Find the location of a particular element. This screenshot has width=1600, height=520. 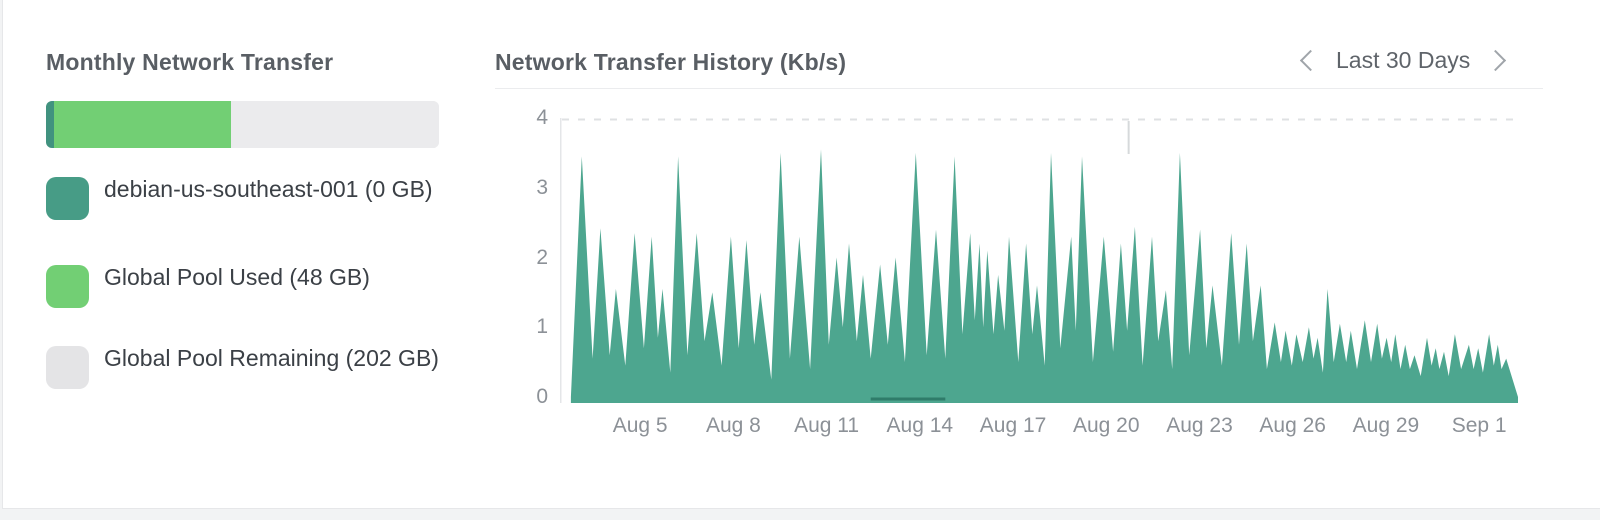

x-tick-label: Aug 11 is located at coordinates (827, 425).